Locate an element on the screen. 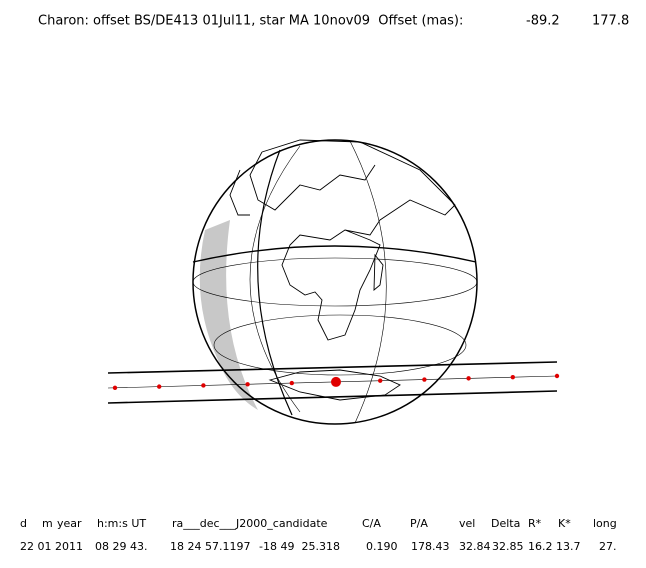 The width and height of the screenshot is (646, 568). table-cell: 16.2 is located at coordinates (540, 546).